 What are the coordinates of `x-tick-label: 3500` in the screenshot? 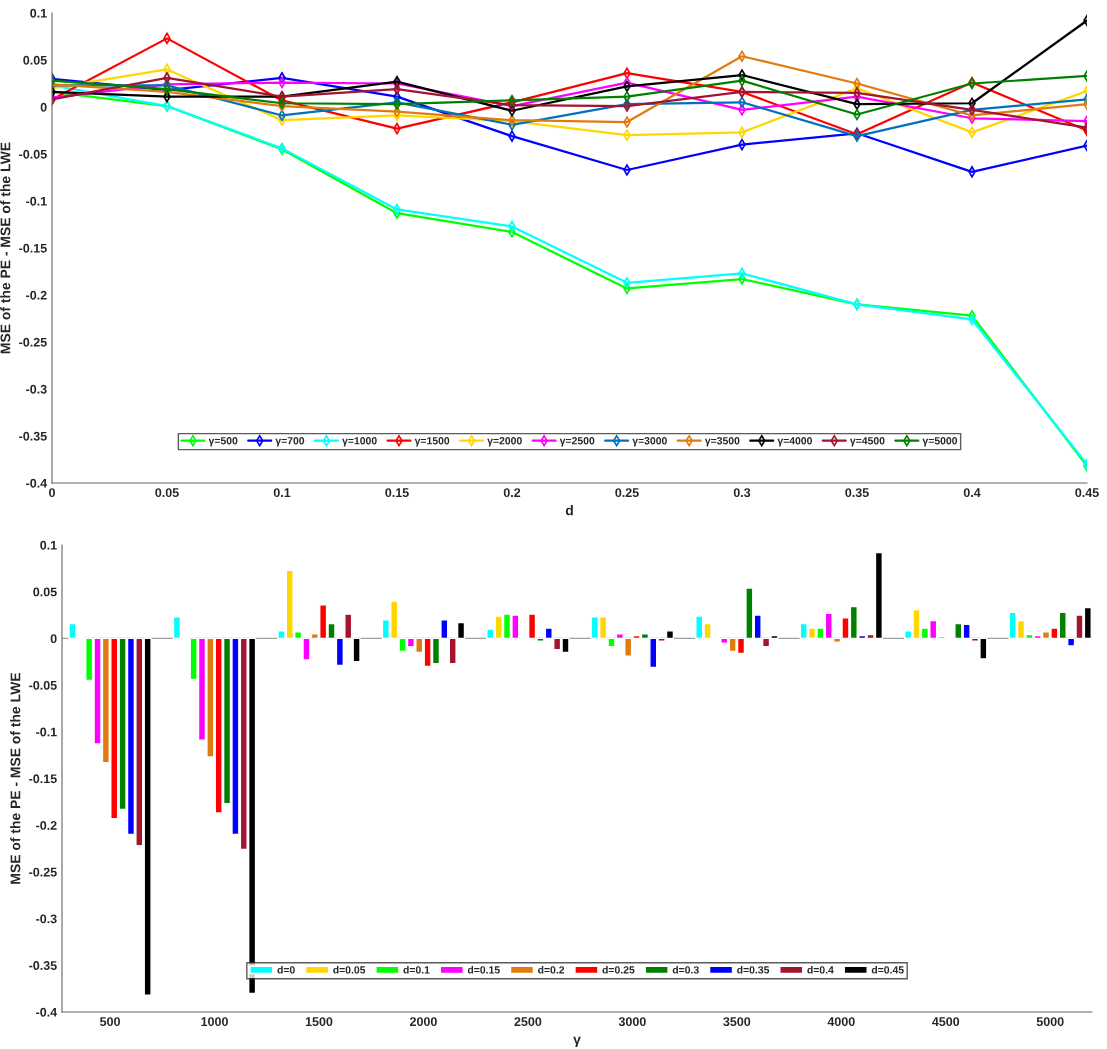 It's located at (737, 1022).